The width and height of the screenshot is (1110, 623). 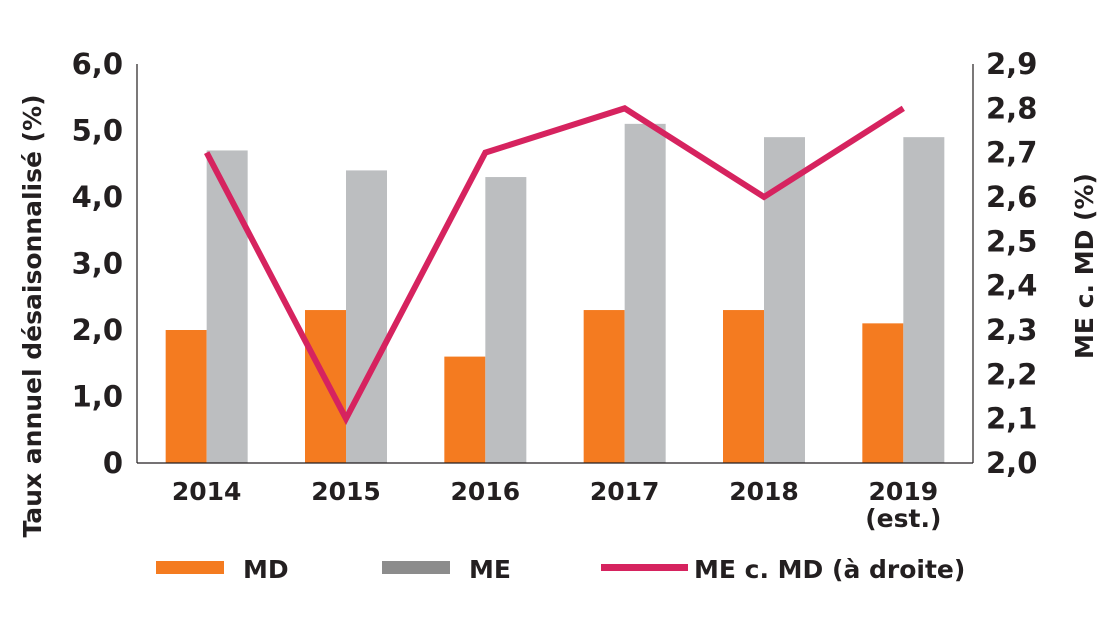 I want to click on bar-md-2018, so click(x=743, y=386).